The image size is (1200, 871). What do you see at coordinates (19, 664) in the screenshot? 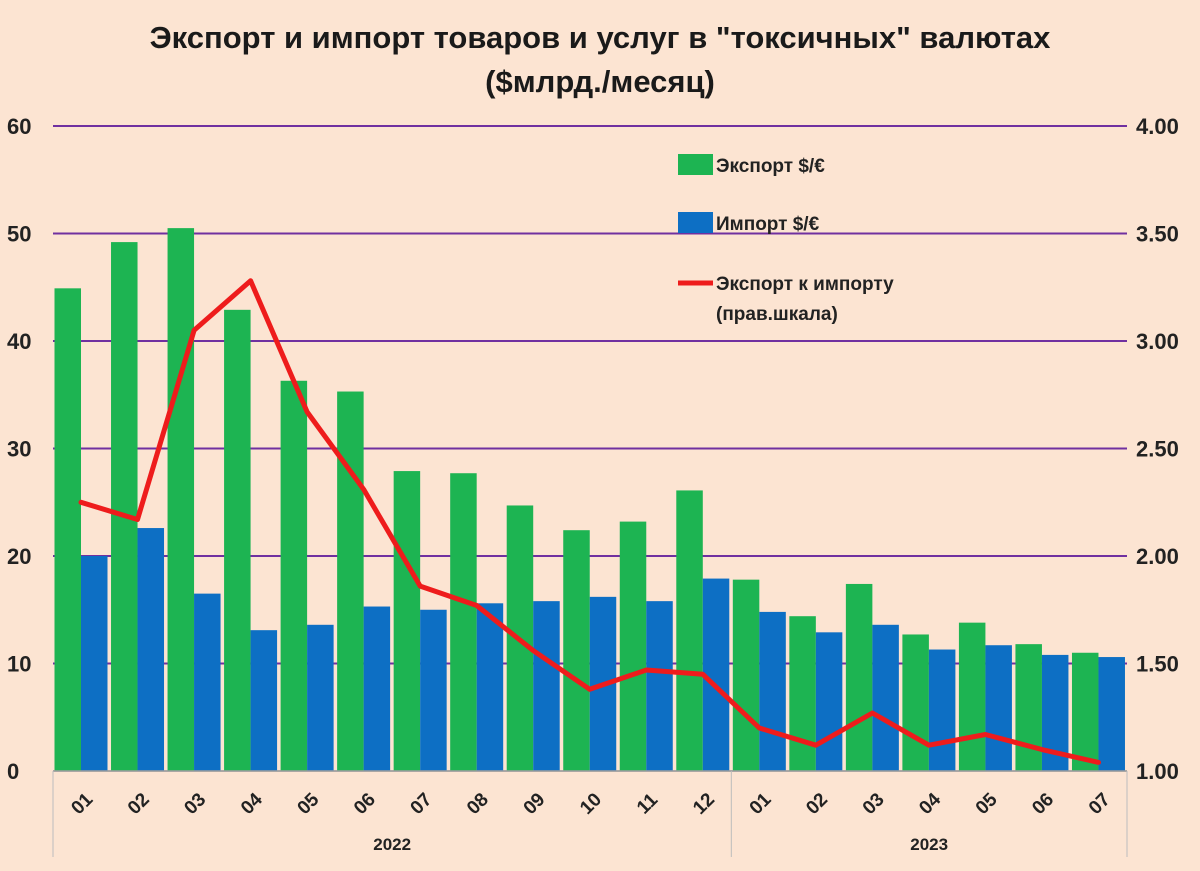
I see `left-tick-label: 10` at bounding box center [19, 664].